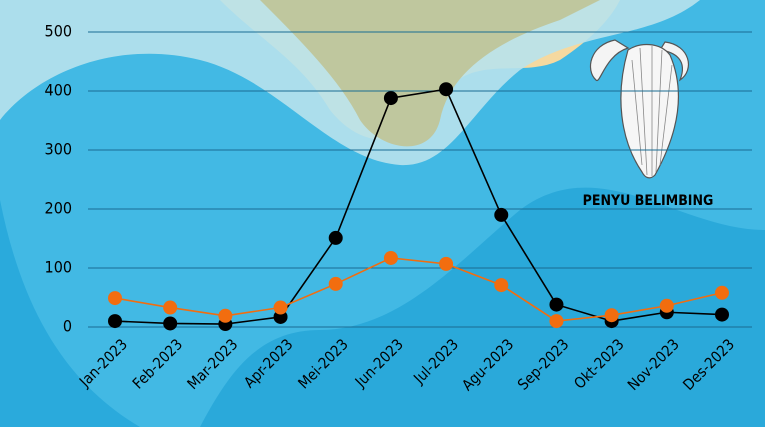  I want to click on line, so click(418, 289).